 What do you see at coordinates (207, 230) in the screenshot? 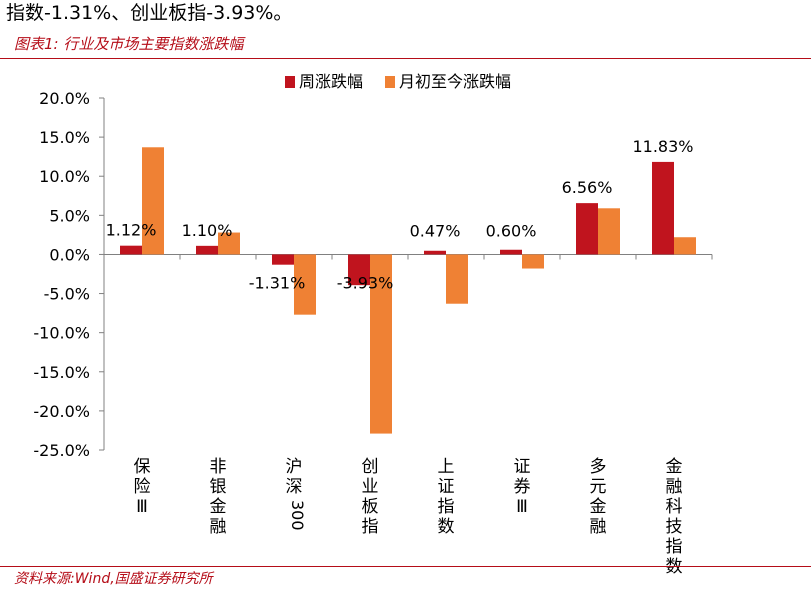
I see `data-label: 1.10%` at bounding box center [207, 230].